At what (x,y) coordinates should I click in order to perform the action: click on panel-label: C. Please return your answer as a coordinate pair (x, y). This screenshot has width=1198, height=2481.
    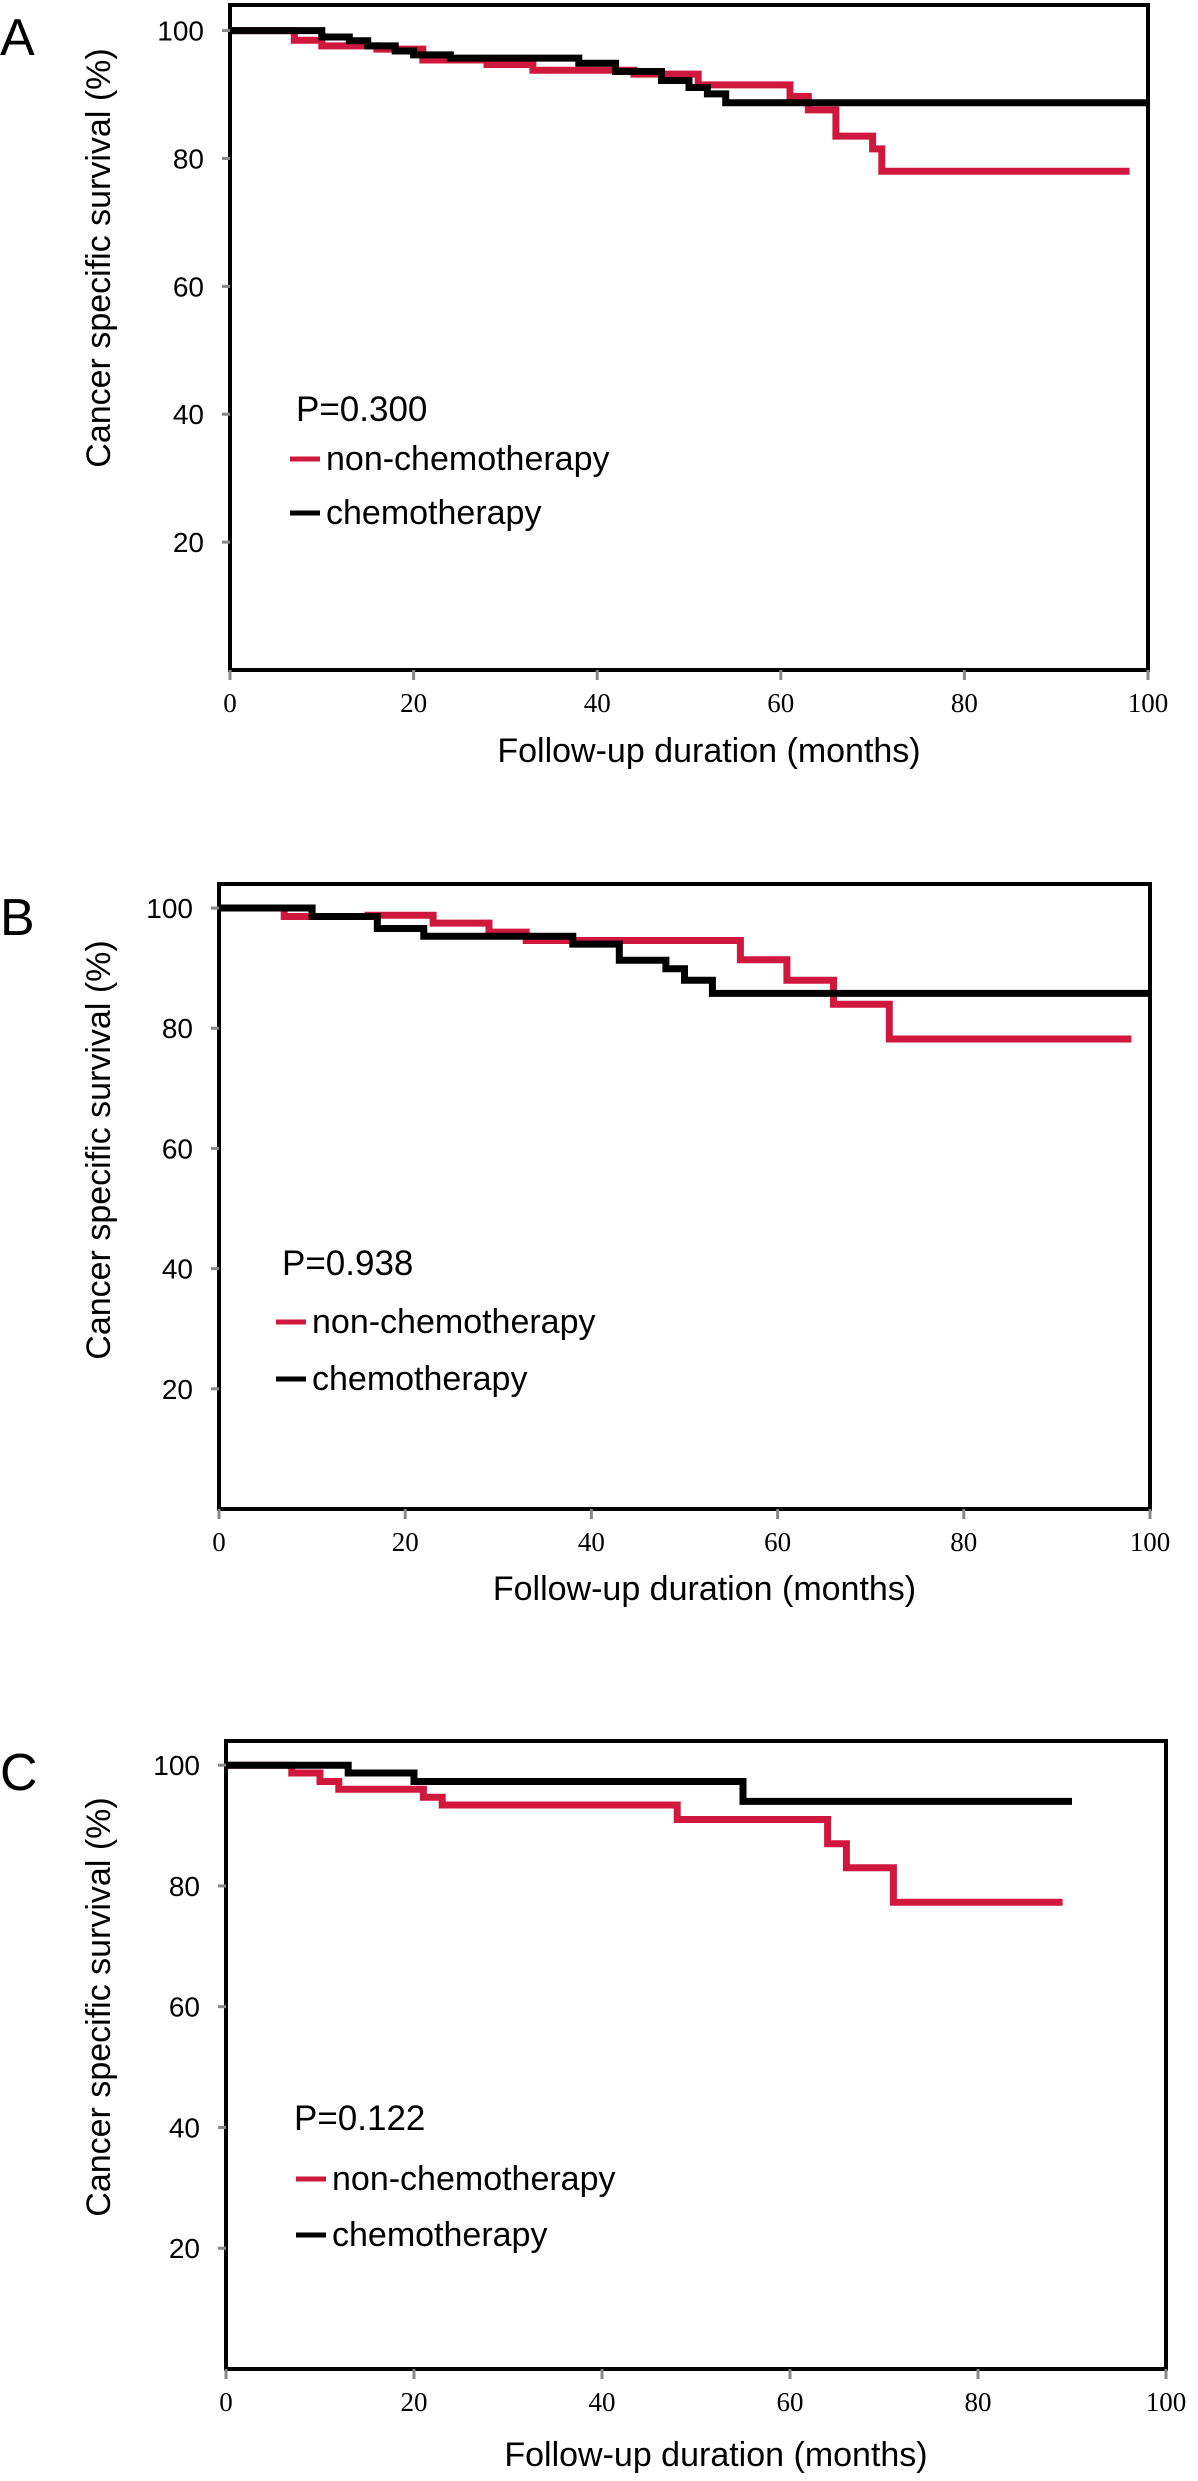
    Looking at the image, I should click on (19, 1773).